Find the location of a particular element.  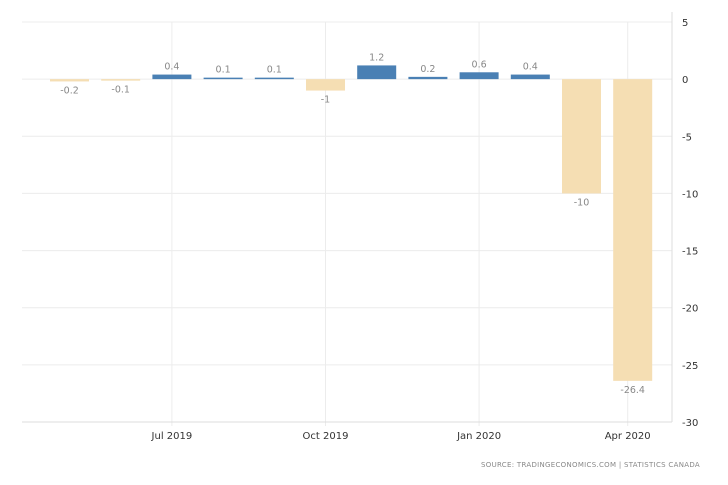

y-tick-label: -5 is located at coordinates (687, 137).